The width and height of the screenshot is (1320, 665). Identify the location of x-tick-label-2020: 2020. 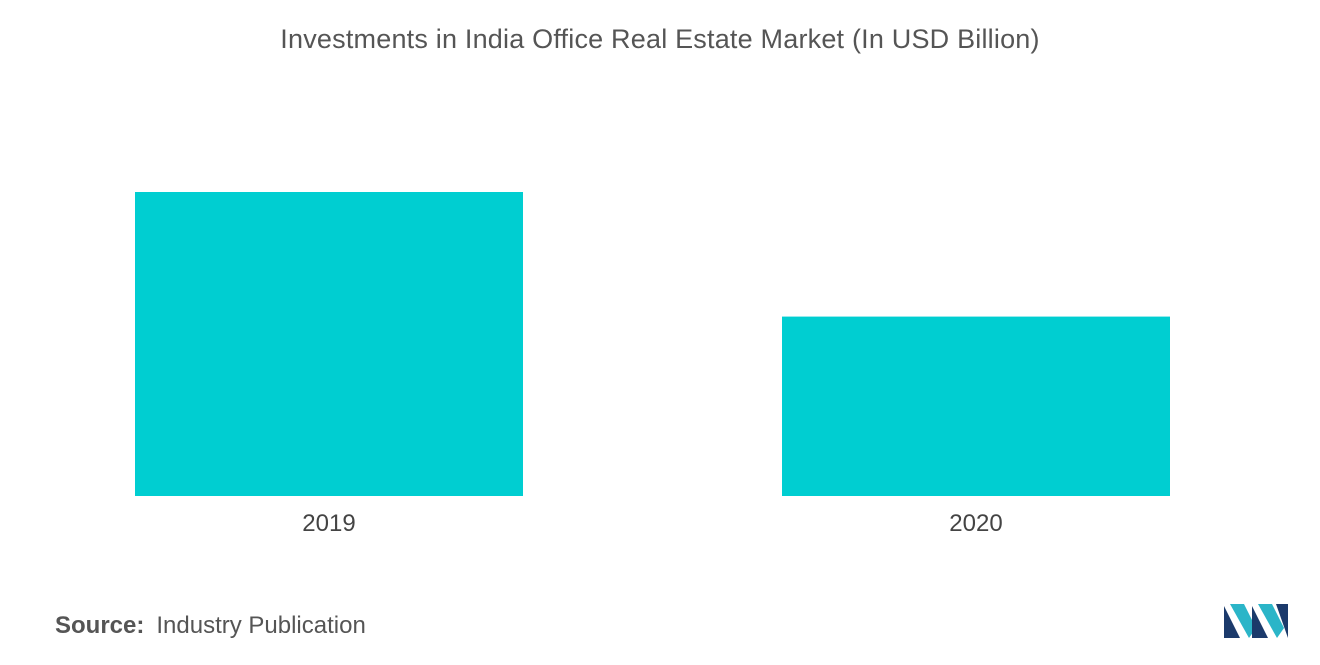
(975, 523).